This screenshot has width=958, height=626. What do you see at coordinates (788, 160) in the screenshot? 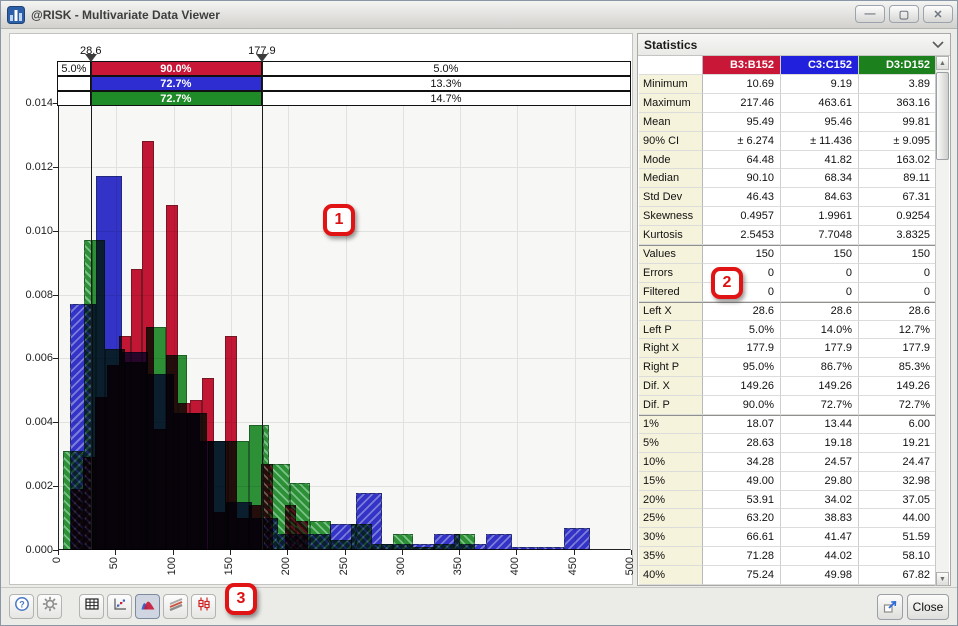
I see `stats-row-mode: Mode 64.48 41.82 163.02` at bounding box center [788, 160].